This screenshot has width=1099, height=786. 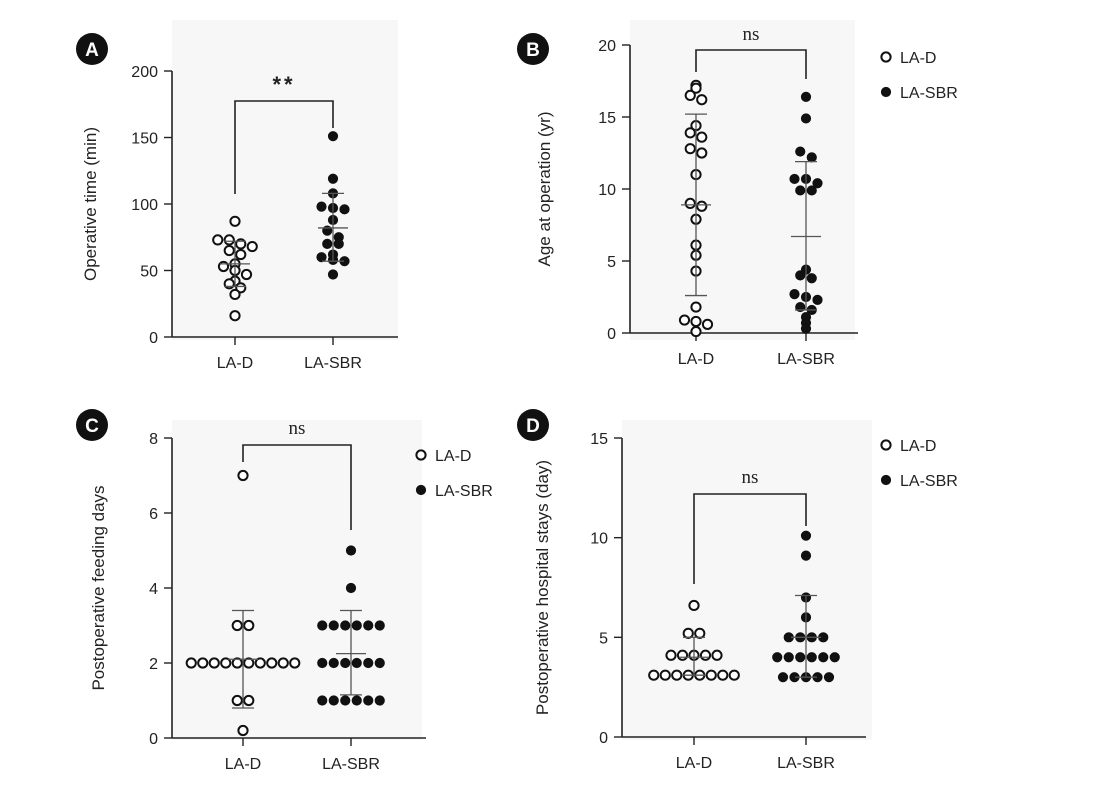 I want to click on y-tick-label: 100, so click(x=144, y=205).